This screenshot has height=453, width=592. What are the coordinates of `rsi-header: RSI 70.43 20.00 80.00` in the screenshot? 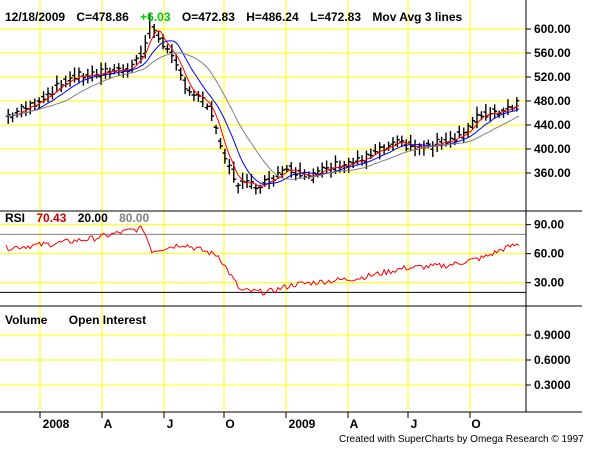 It's located at (77, 218).